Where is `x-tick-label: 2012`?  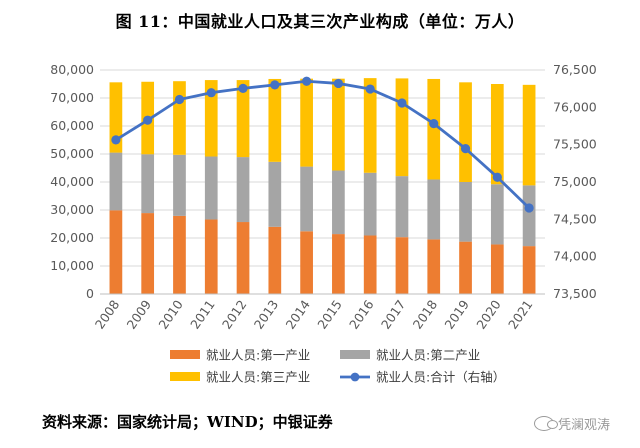 x-tick-label: 2012 is located at coordinates (234, 314).